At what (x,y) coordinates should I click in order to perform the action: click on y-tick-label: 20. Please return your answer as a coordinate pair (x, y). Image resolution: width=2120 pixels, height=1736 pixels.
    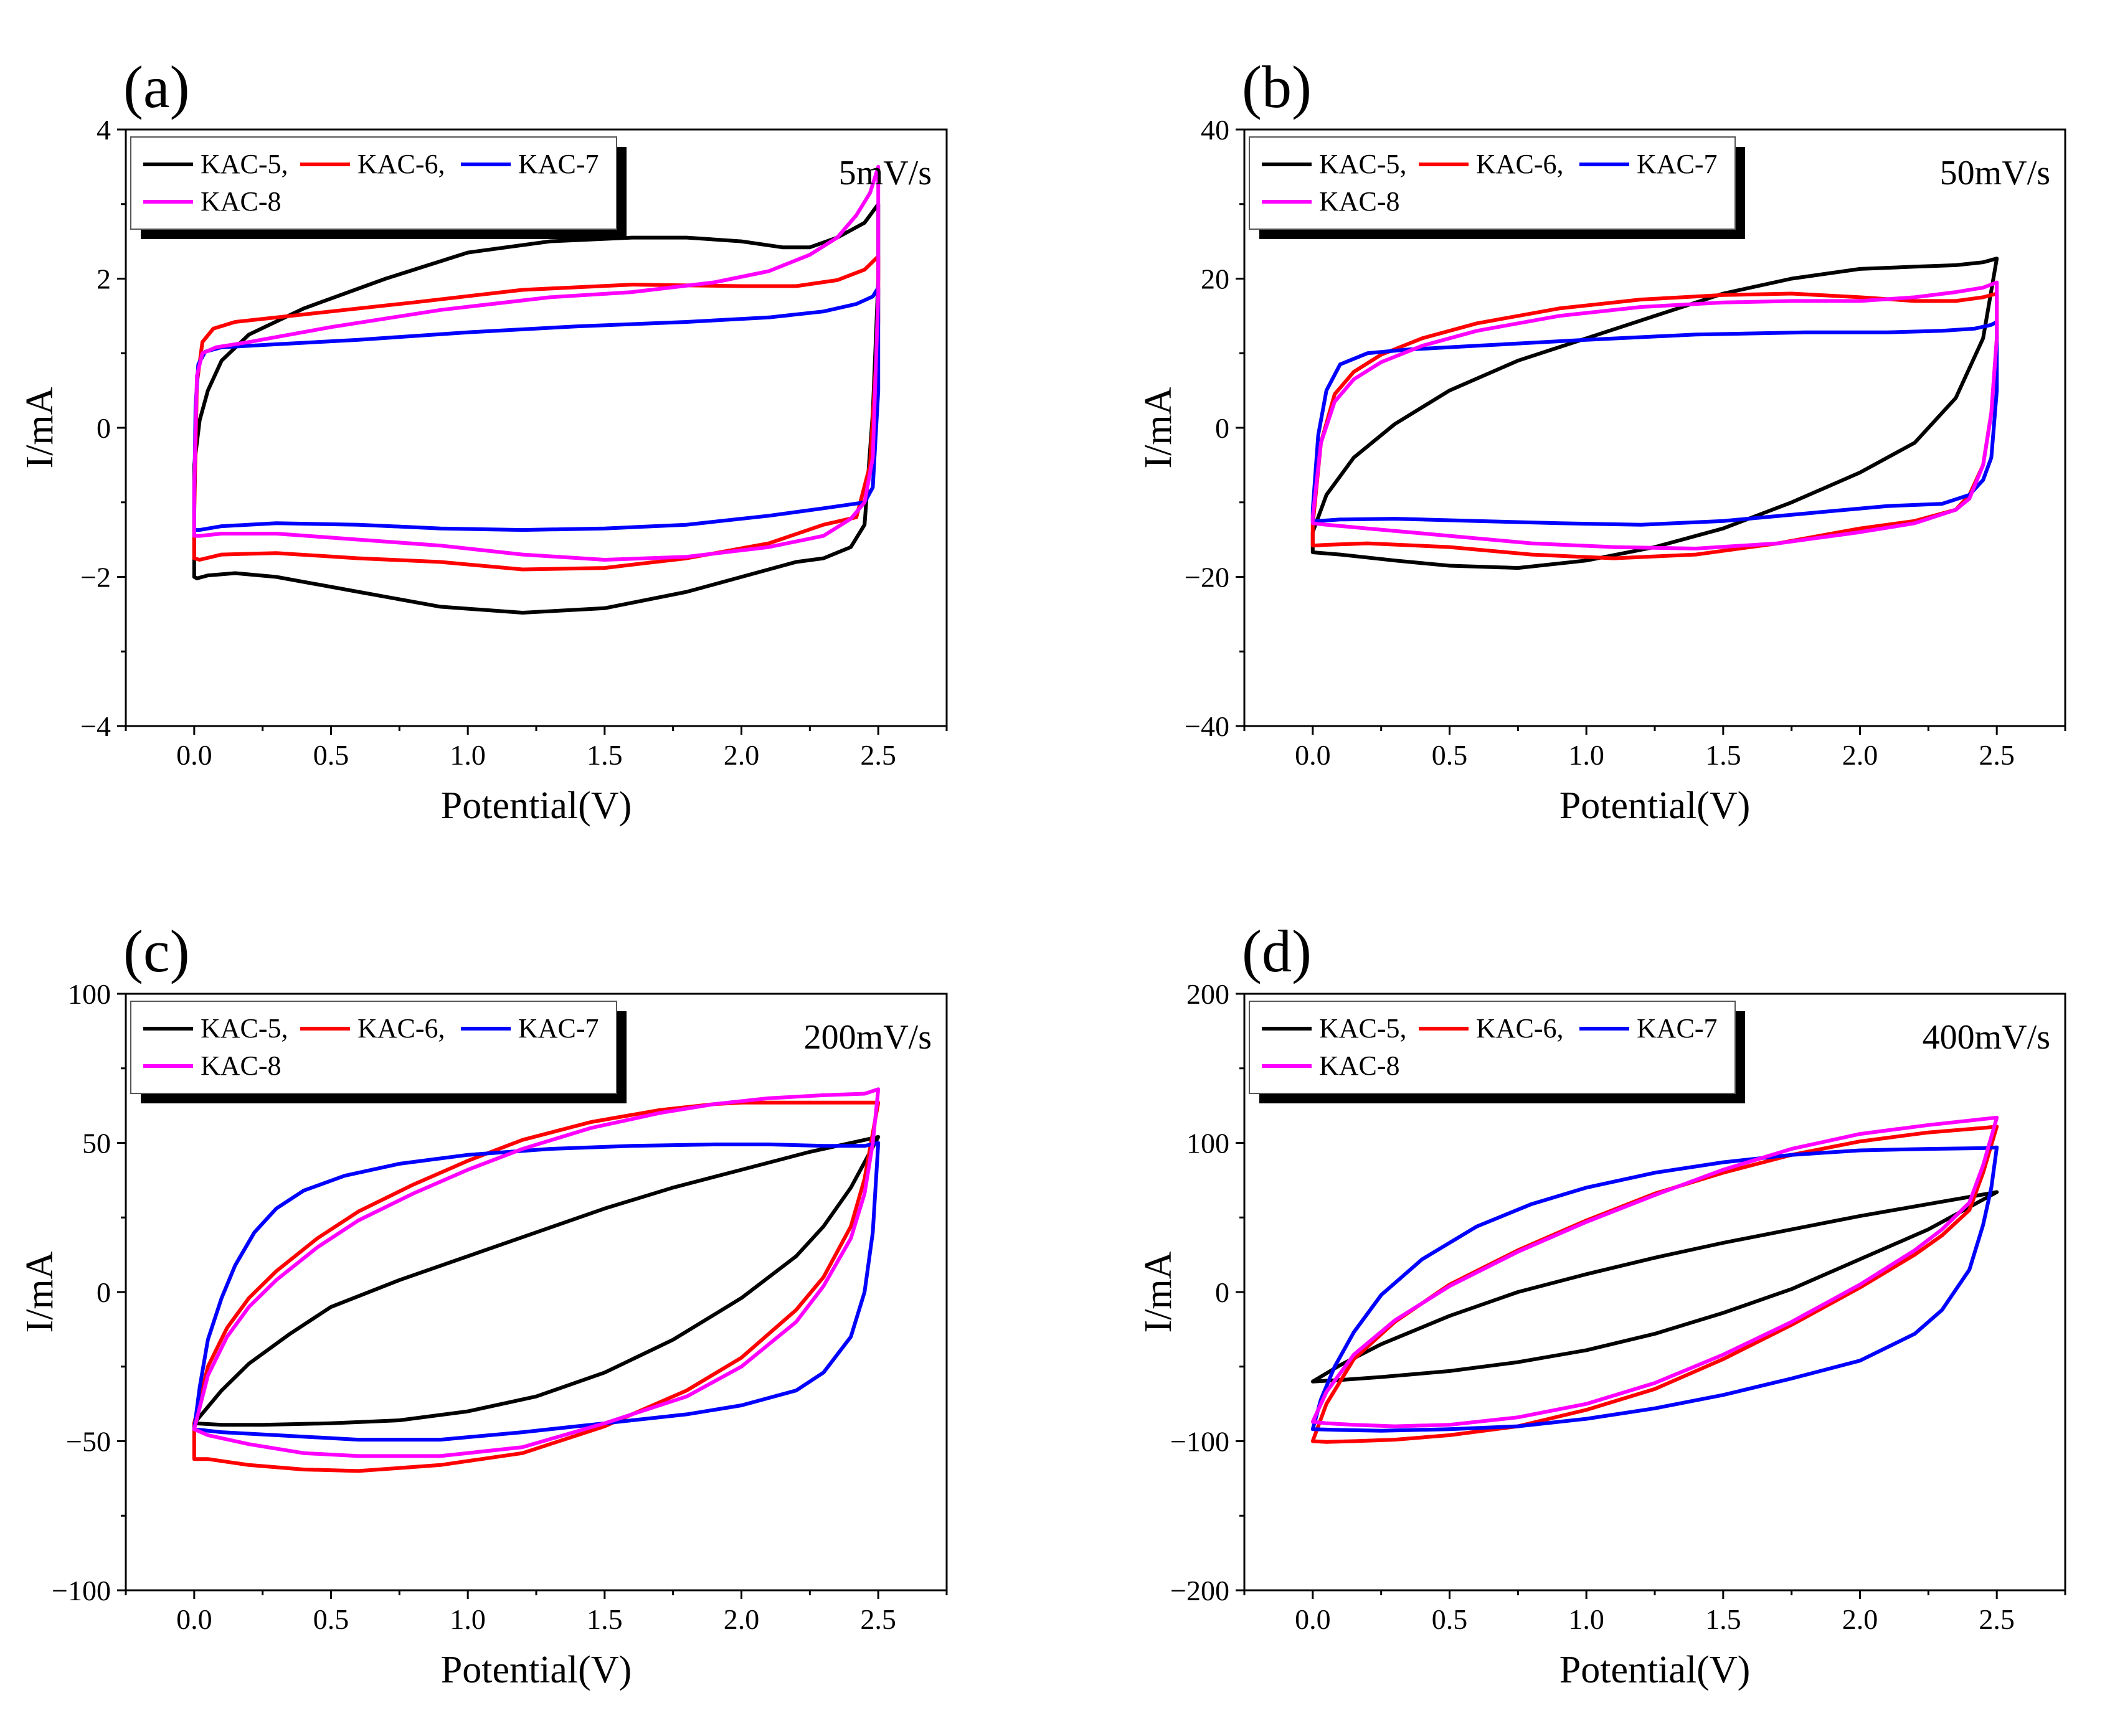
    Looking at the image, I should click on (1215, 279).